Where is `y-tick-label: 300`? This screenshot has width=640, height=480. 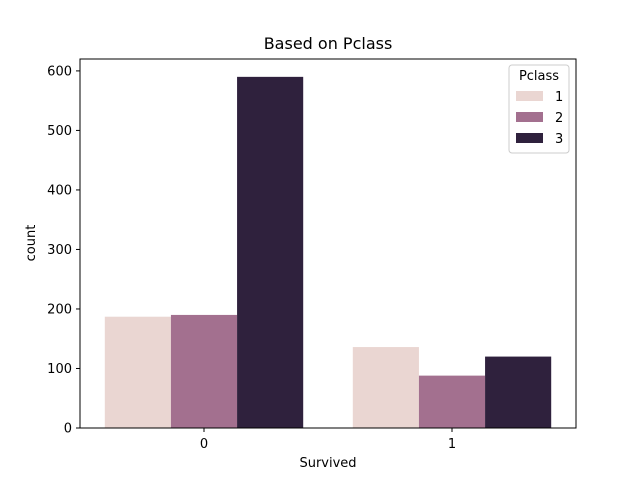 y-tick-label: 300 is located at coordinates (59, 250).